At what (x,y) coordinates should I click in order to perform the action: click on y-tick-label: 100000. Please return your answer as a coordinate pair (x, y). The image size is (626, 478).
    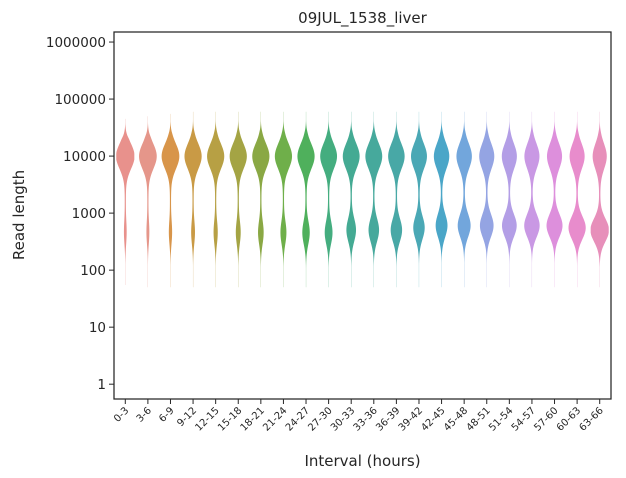
    Looking at the image, I should click on (80, 100).